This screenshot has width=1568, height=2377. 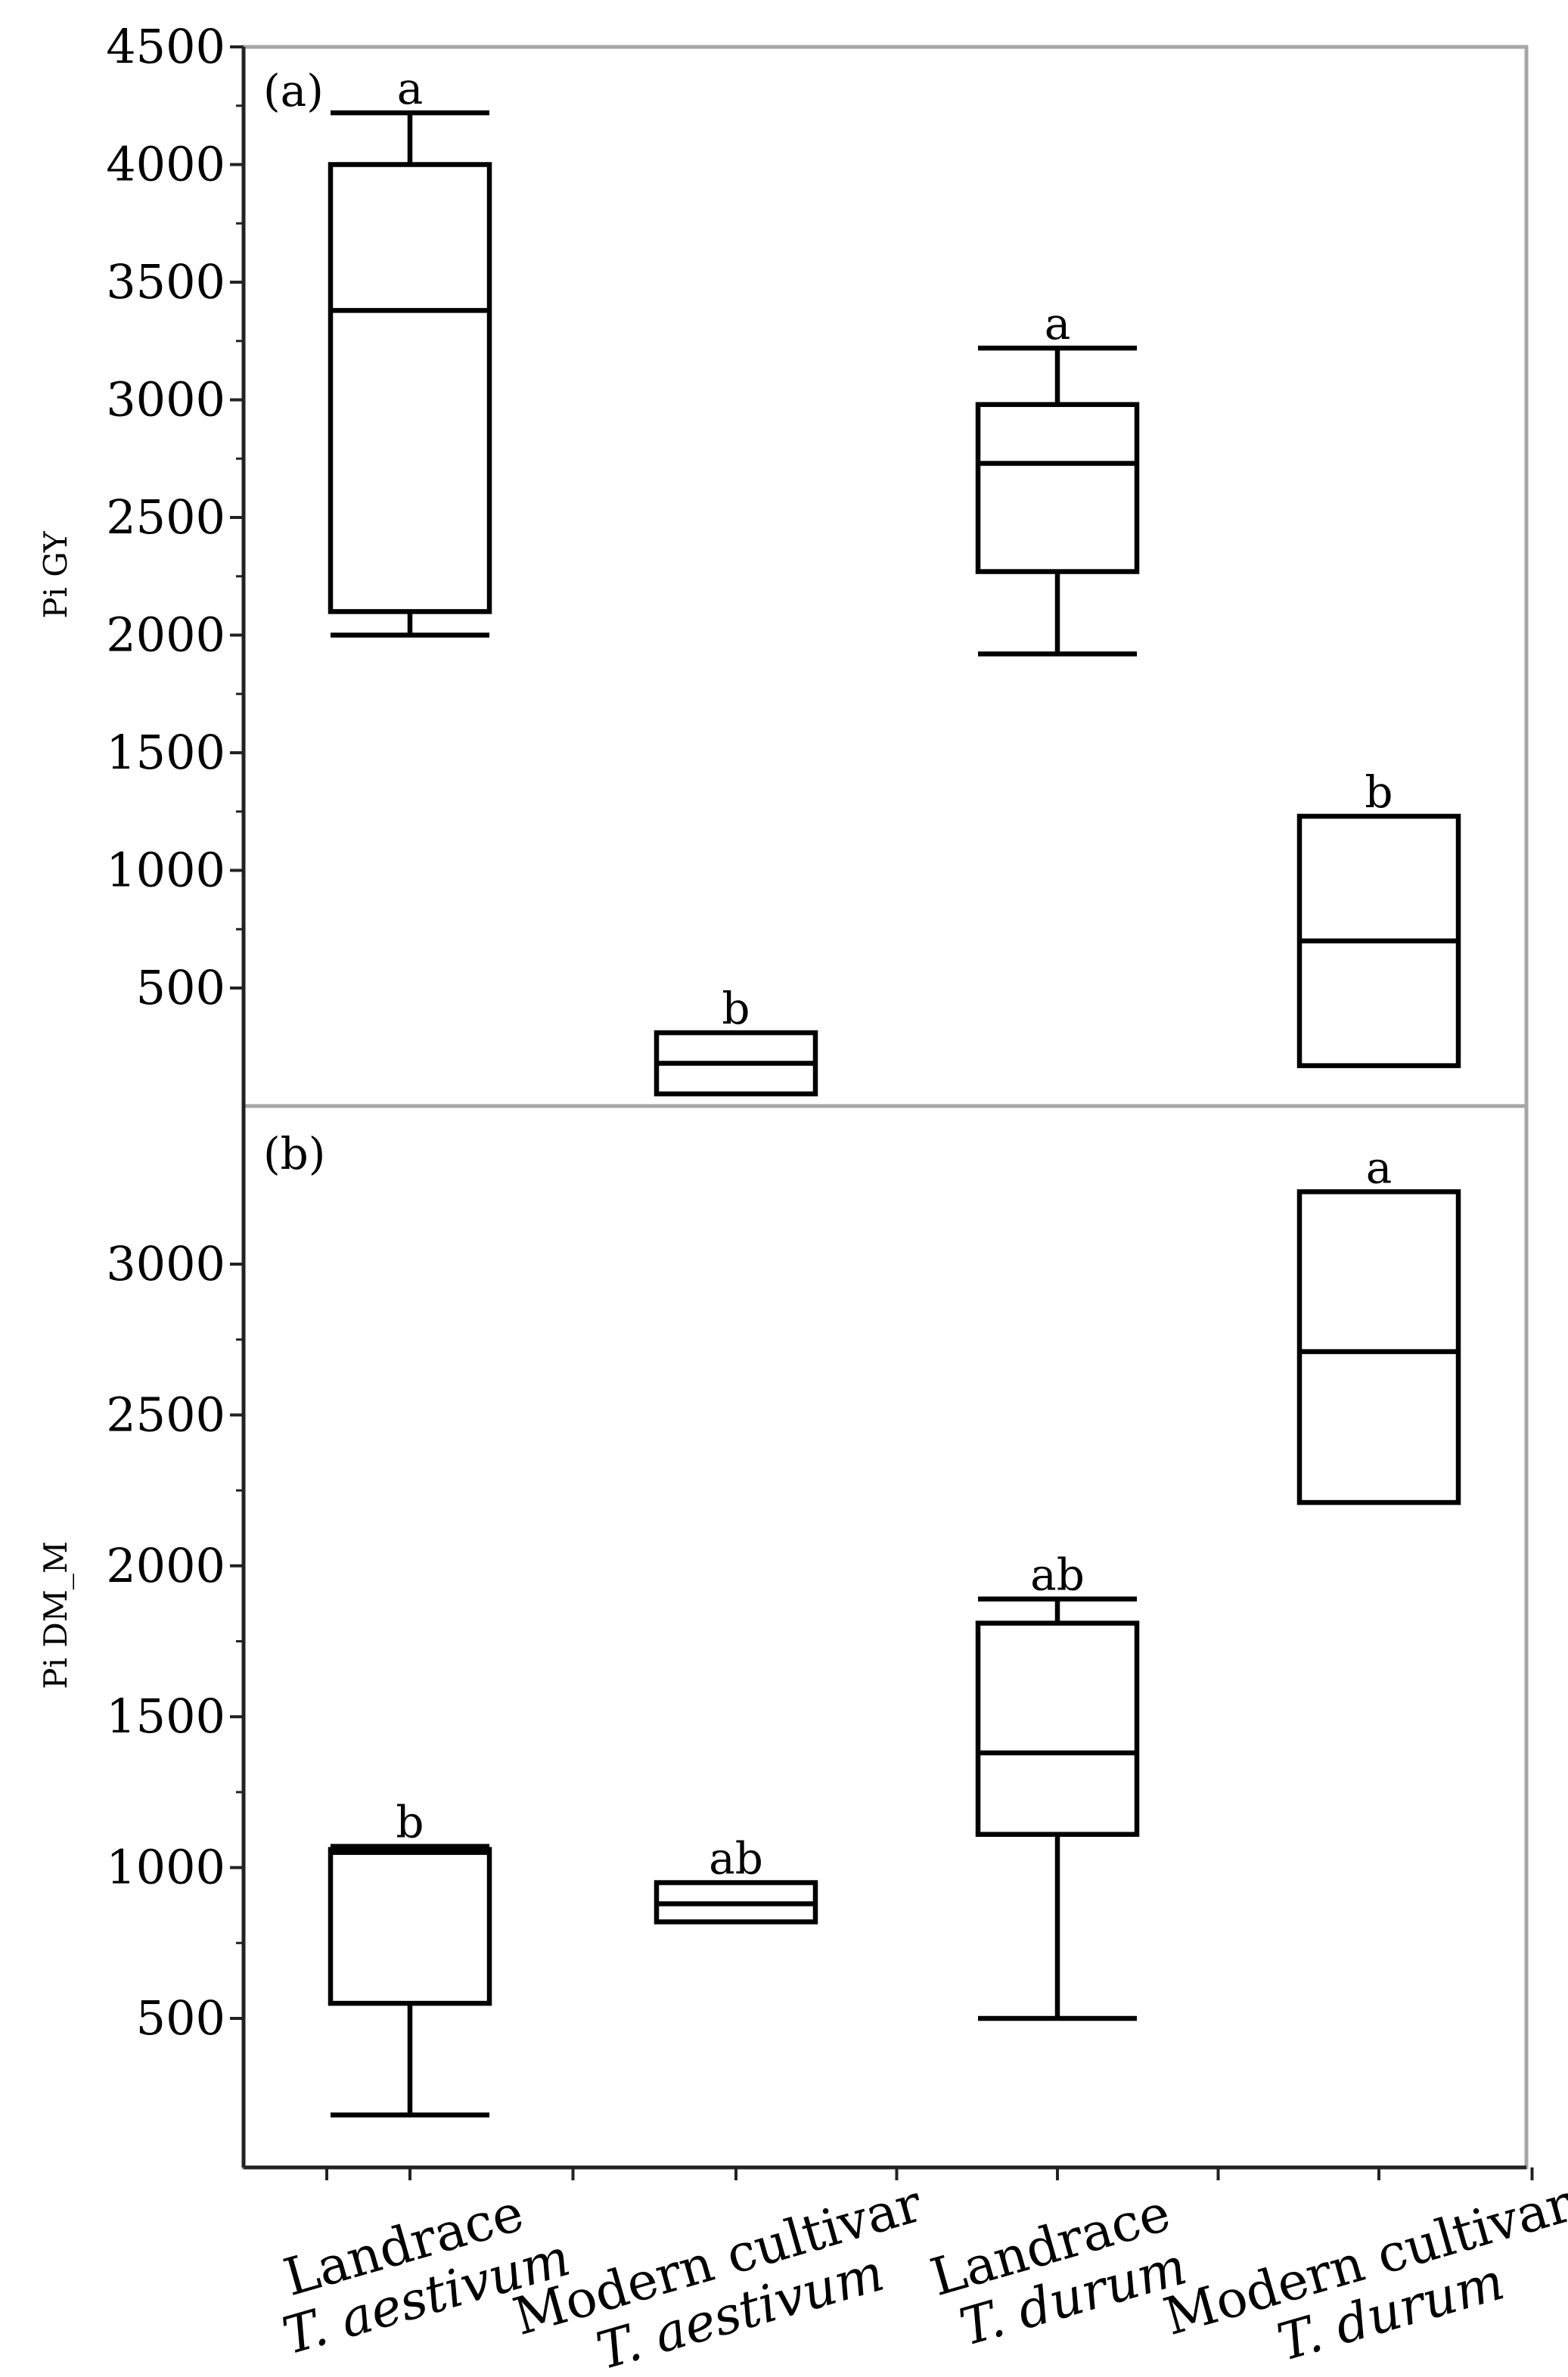 I want to click on panel-a-y-tick-label: 2000, so click(x=165, y=635).